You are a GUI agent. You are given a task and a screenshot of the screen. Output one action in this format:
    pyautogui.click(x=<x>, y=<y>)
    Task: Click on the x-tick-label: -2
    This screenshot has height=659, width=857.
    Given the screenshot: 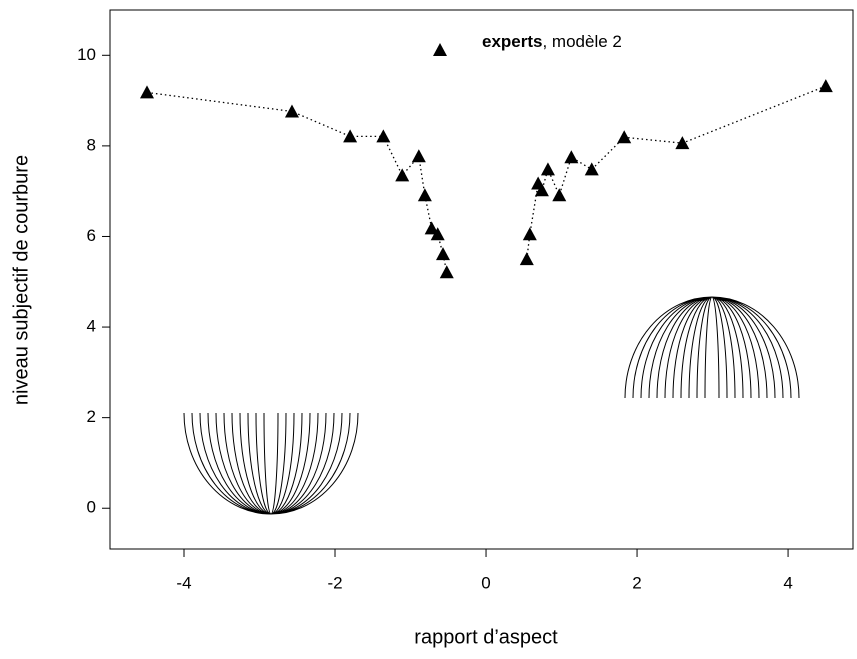 What is the action you would take?
    pyautogui.click(x=334, y=582)
    